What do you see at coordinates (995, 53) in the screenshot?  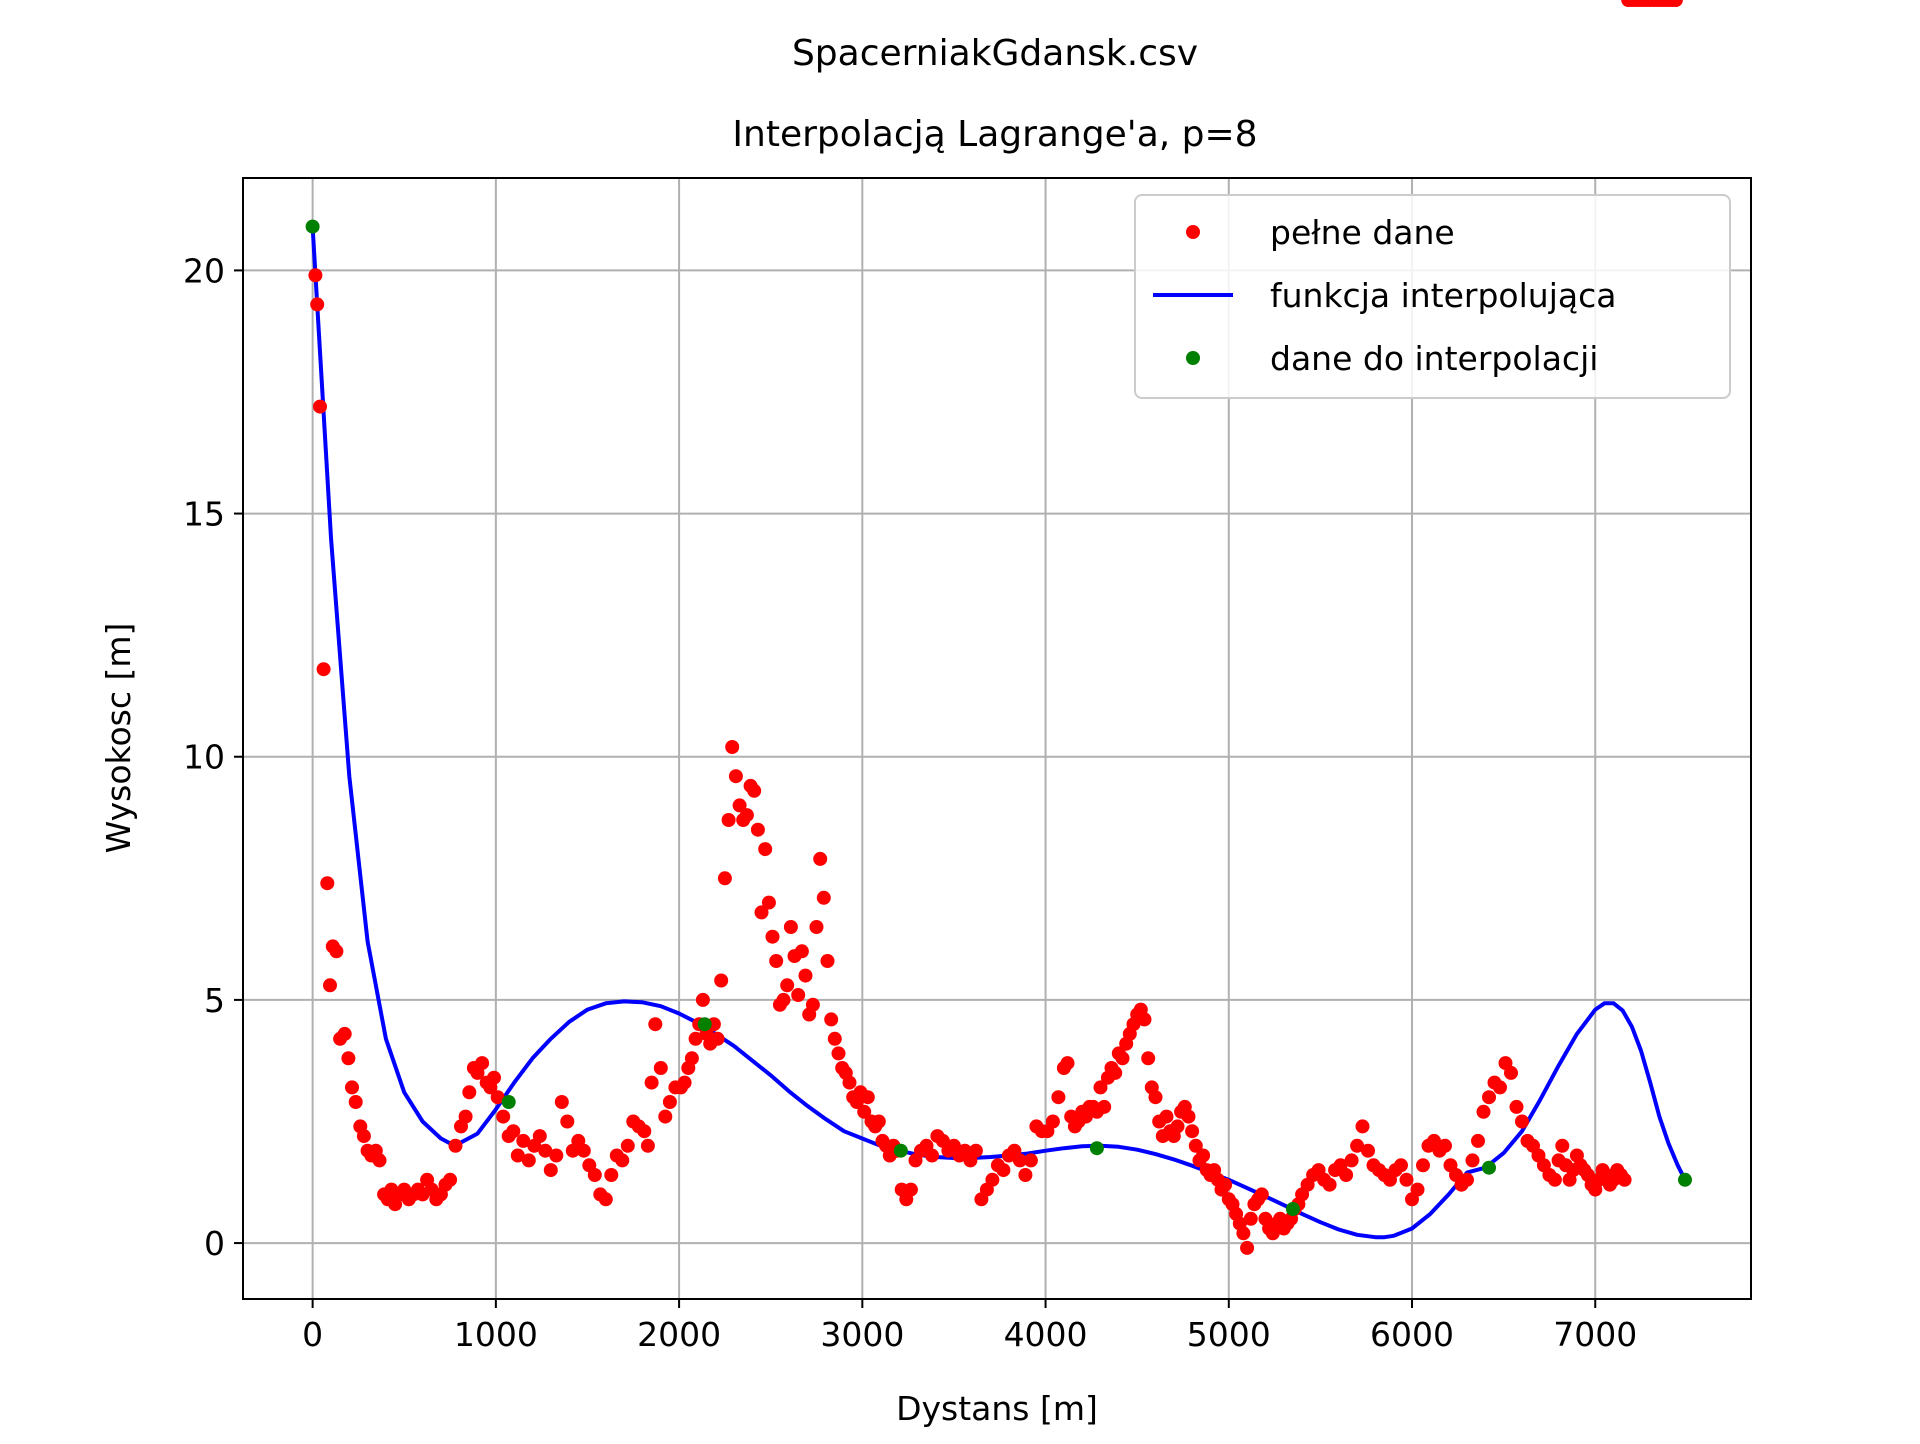 I see `chart-title: SpacerniakGdansk.csv` at bounding box center [995, 53].